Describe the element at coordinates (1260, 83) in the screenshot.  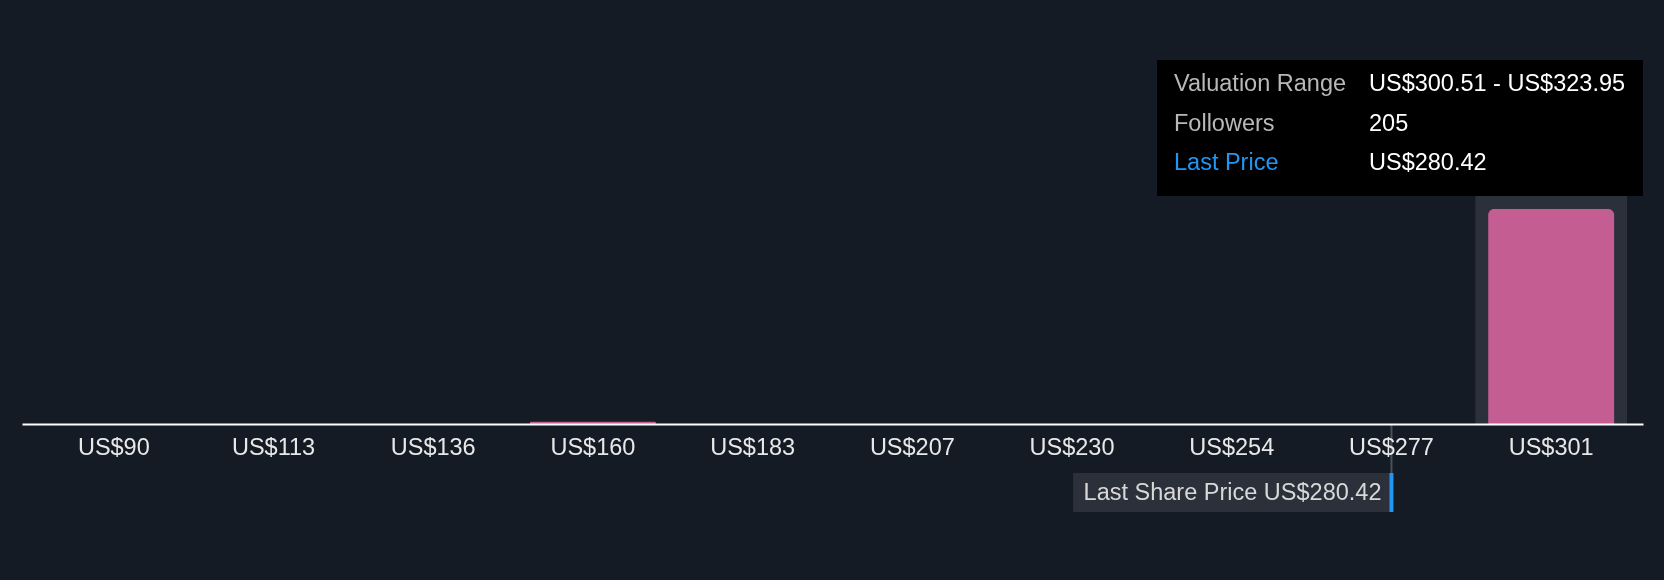
I see `text: Valuation Range` at that location.